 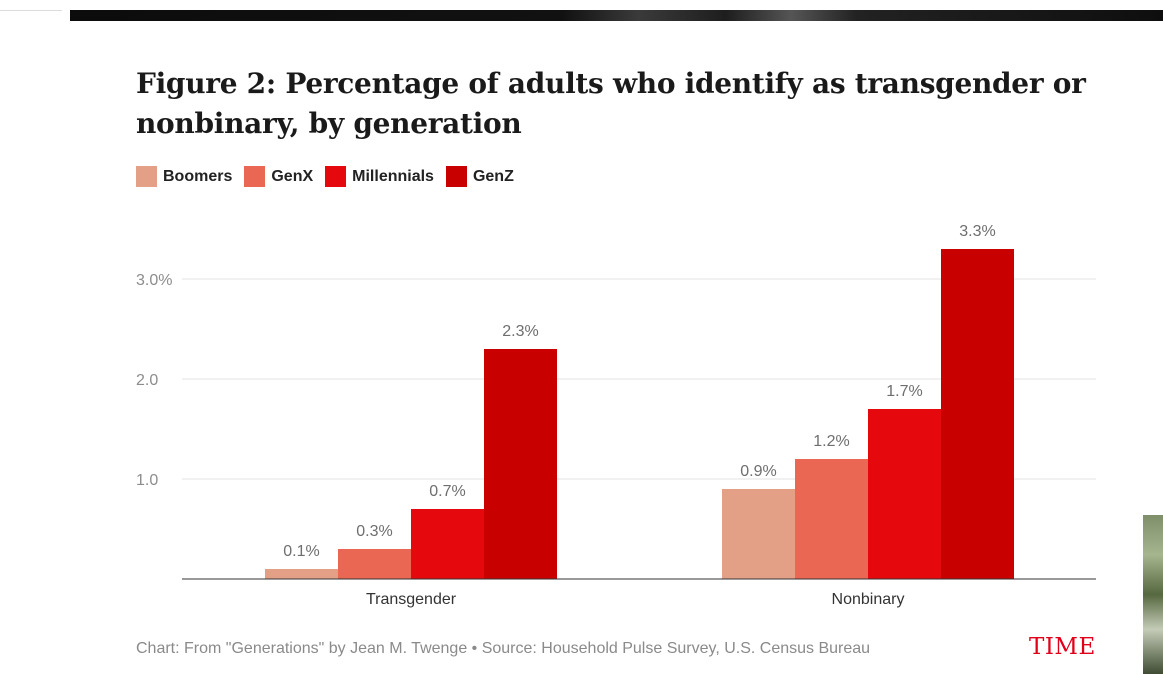 What do you see at coordinates (456, 176) in the screenshot?
I see `legend-swatch-genz` at bounding box center [456, 176].